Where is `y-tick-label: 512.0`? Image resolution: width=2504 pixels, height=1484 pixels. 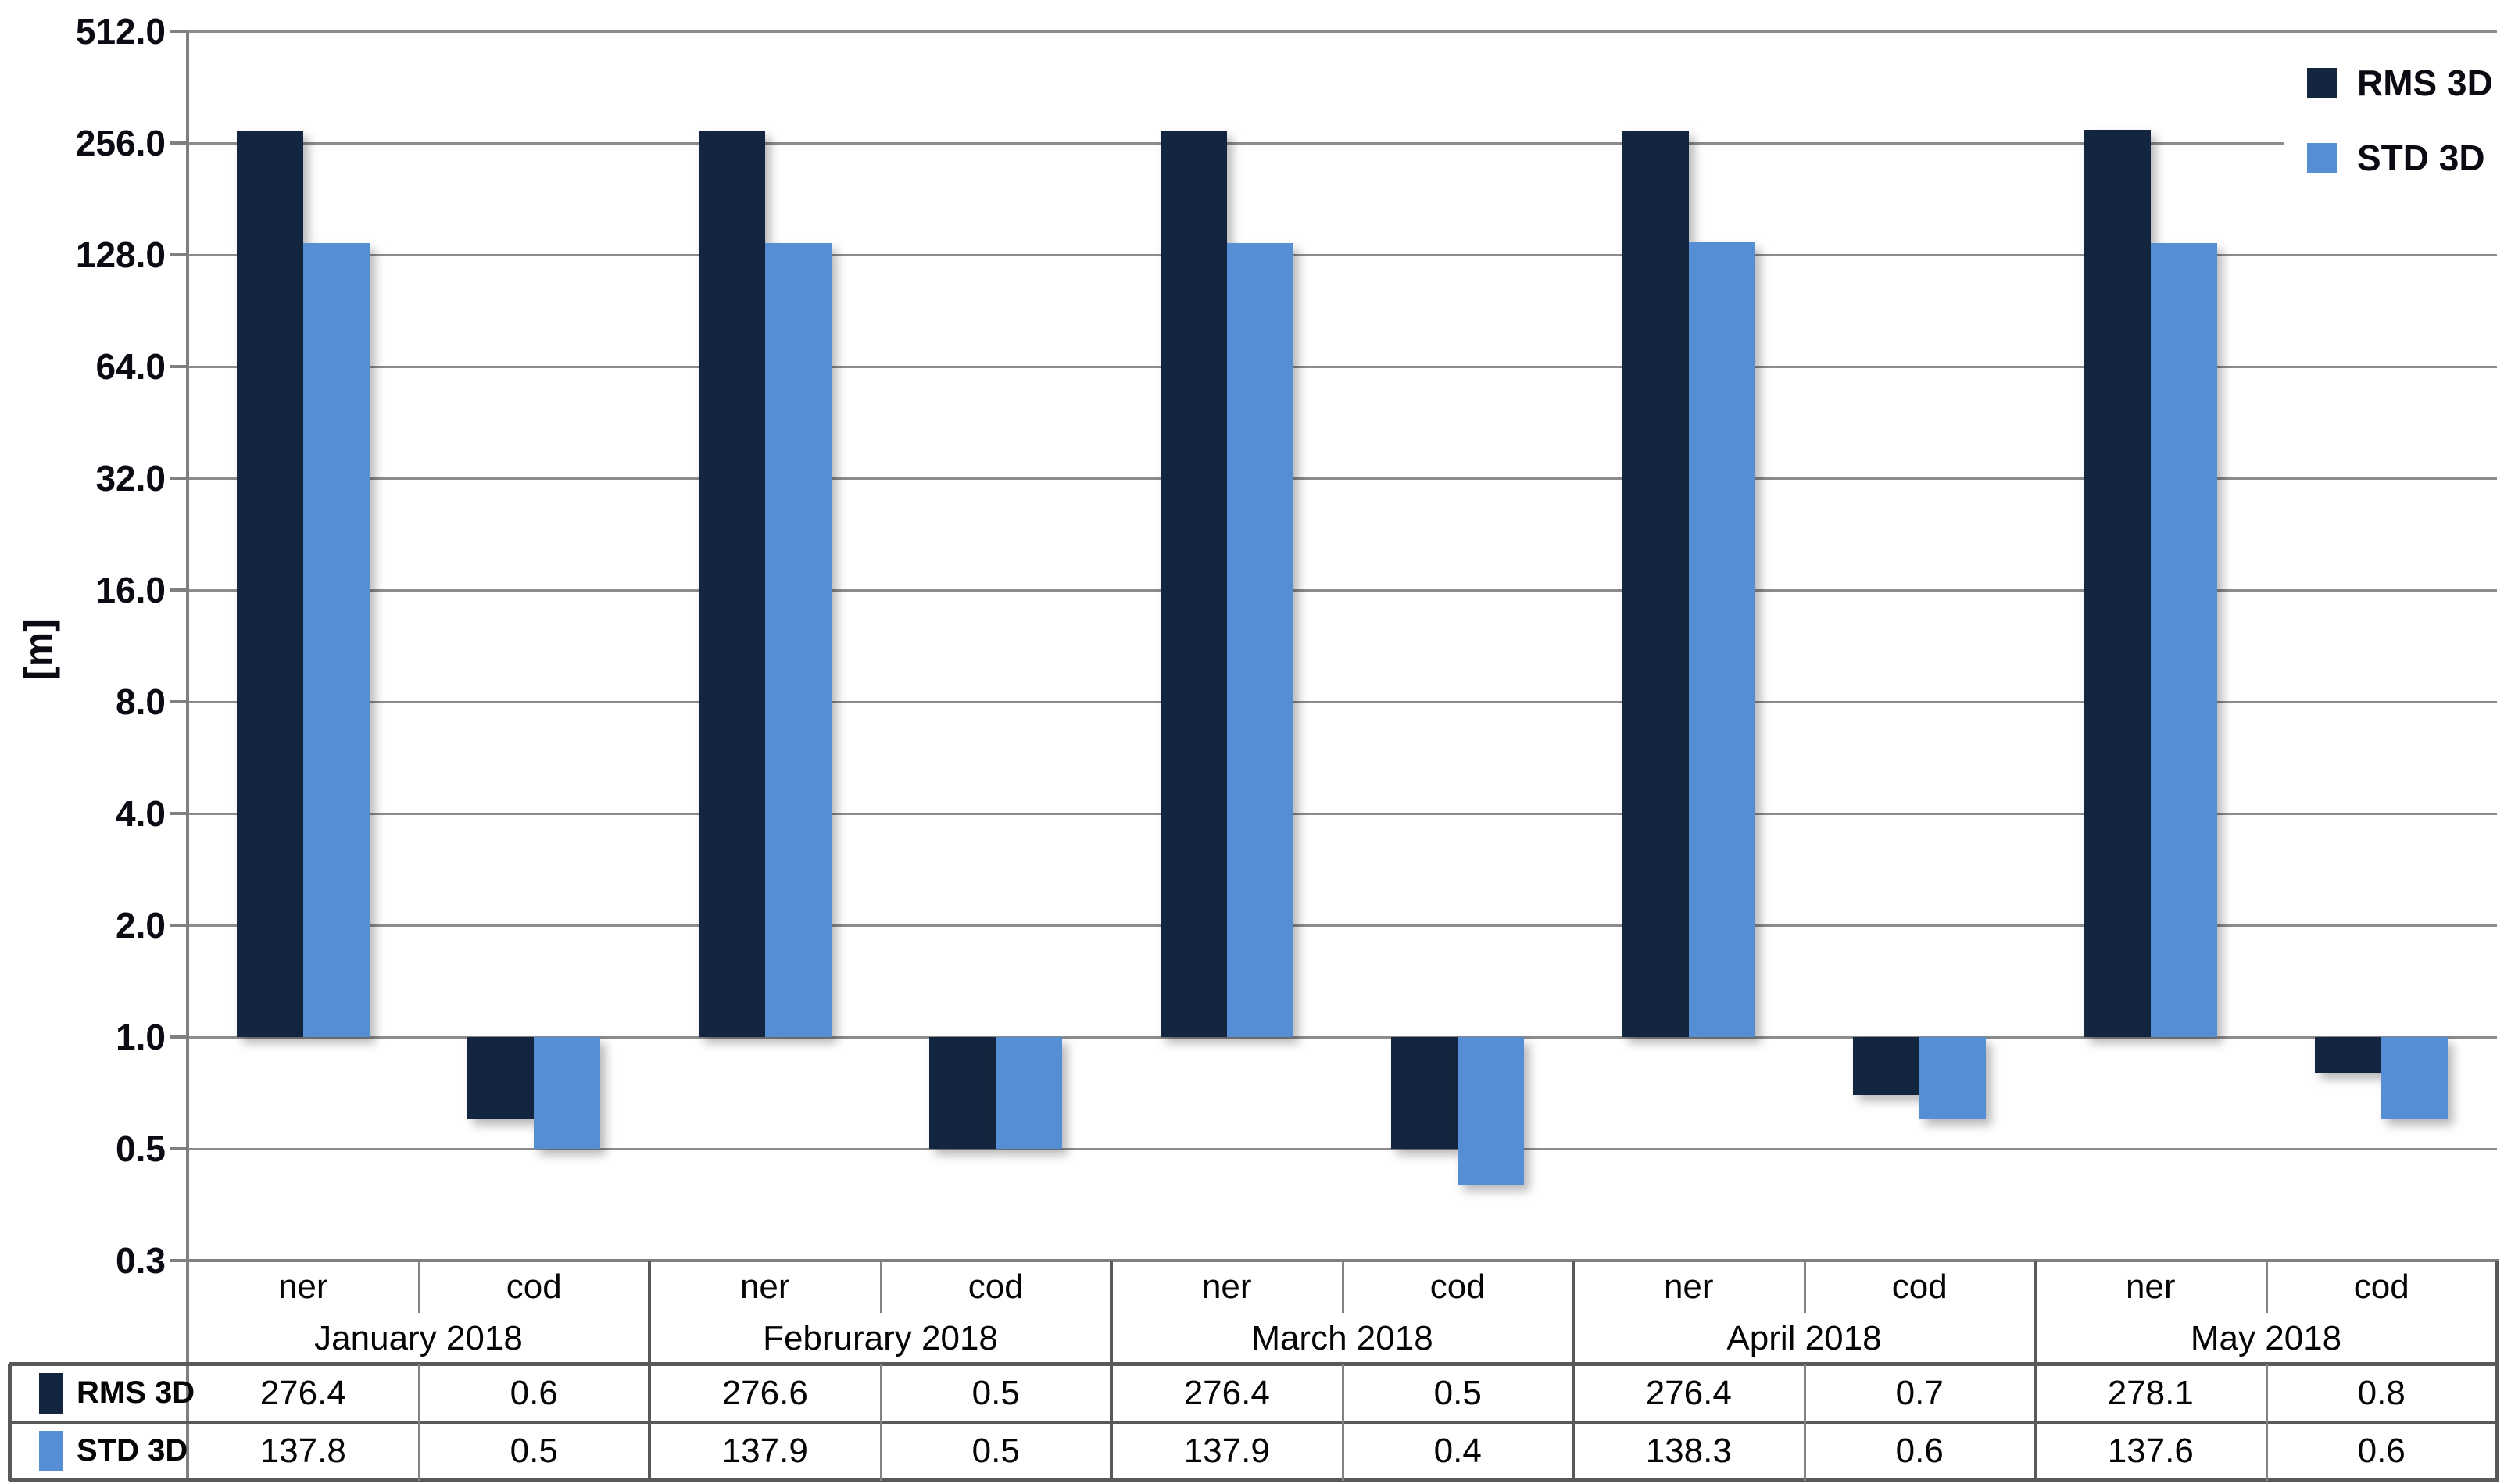 y-tick-label: 512.0 is located at coordinates (120, 31).